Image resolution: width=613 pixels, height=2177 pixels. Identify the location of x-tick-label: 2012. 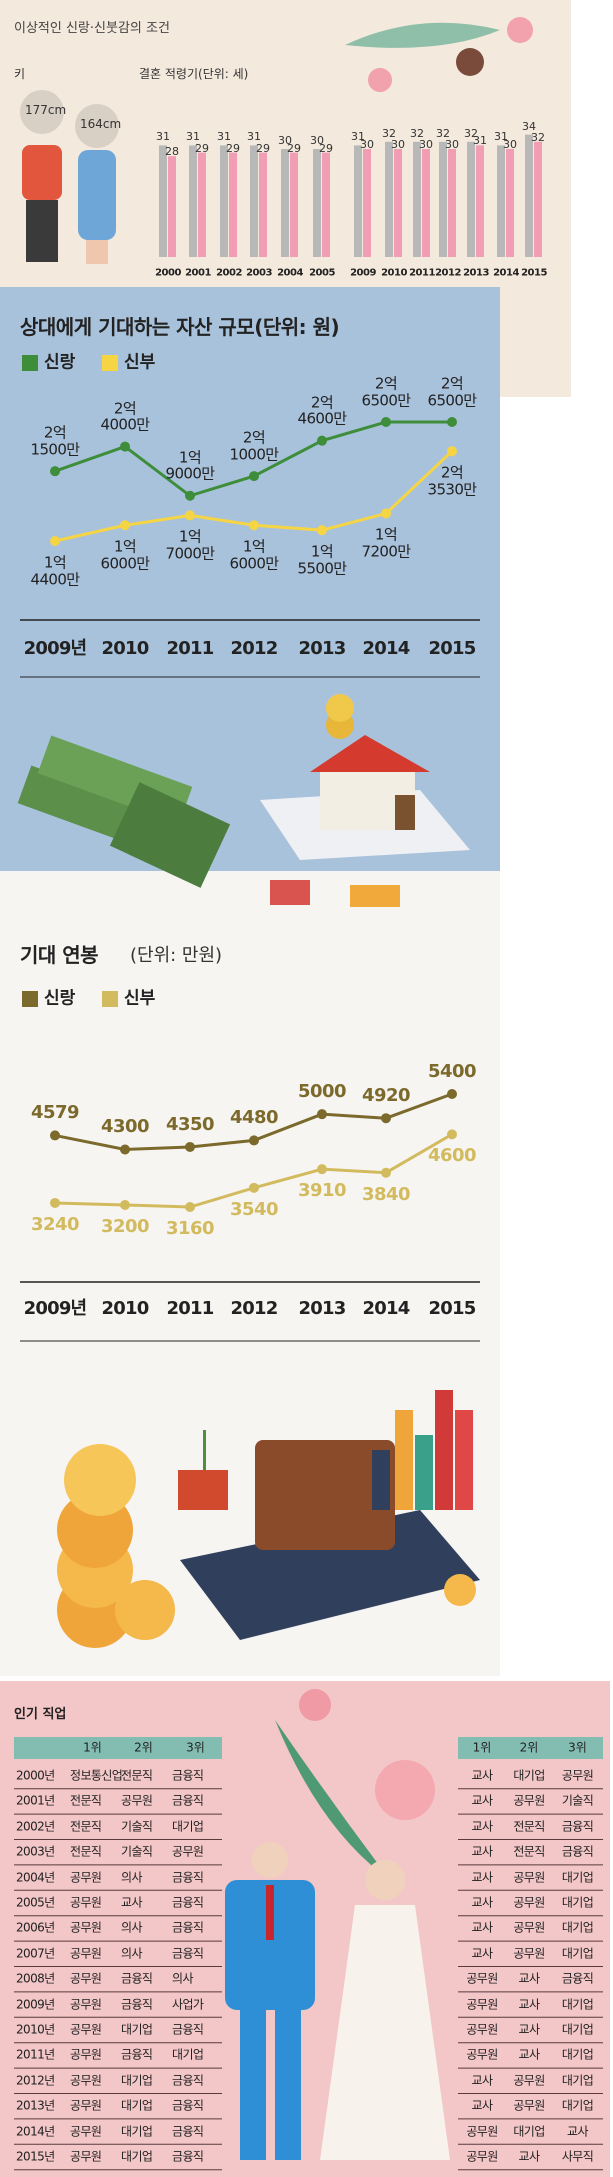
(254, 649).